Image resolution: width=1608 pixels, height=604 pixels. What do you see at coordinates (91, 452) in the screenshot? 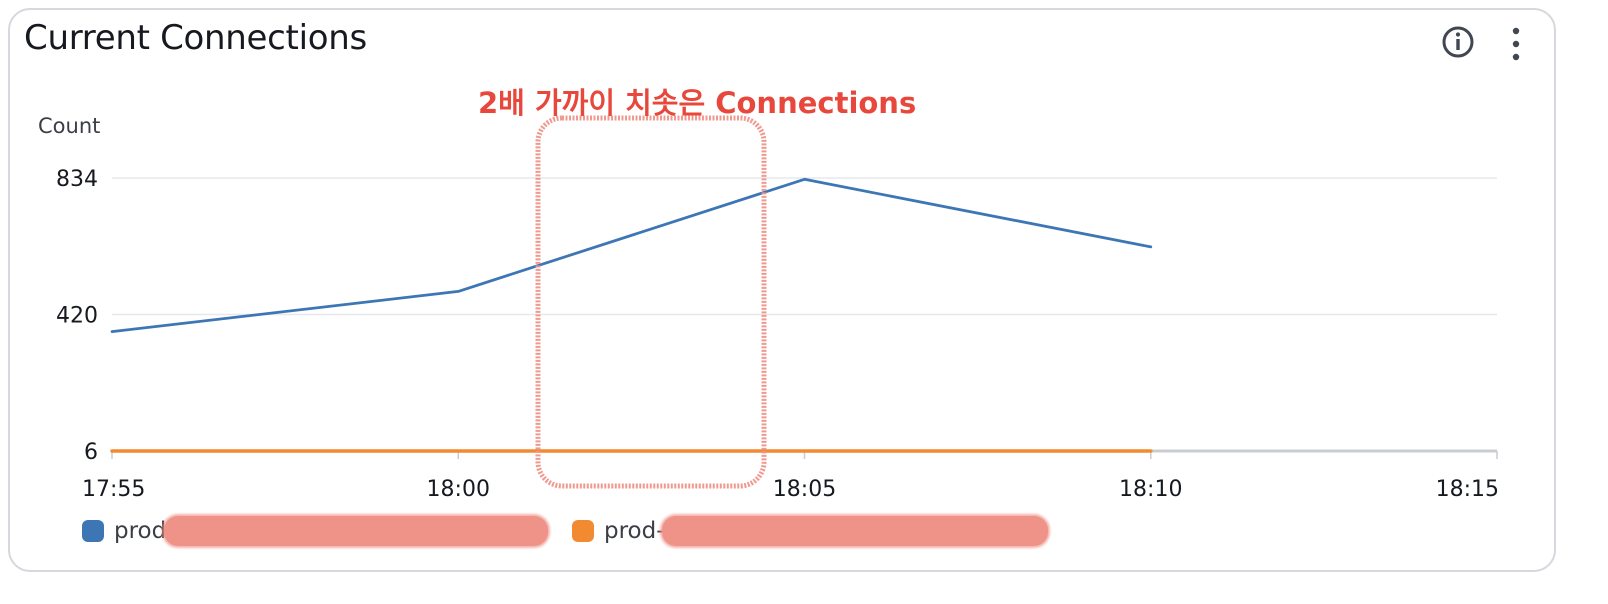
I see `y-tick-label-0: 6` at bounding box center [91, 452].